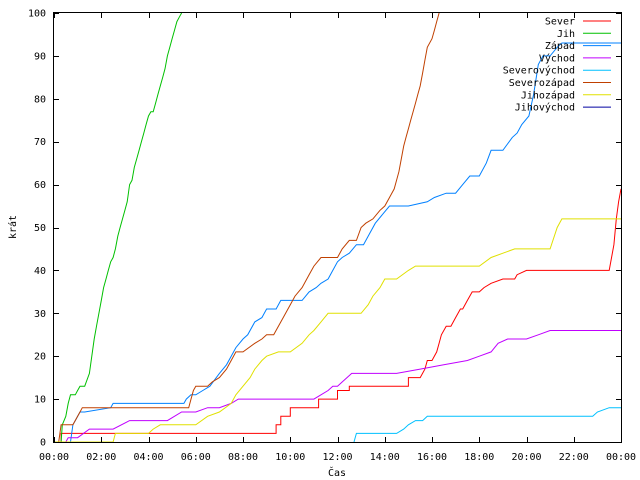  Describe the element at coordinates (37, 14) in the screenshot. I see `y-tick-label: 100` at that location.